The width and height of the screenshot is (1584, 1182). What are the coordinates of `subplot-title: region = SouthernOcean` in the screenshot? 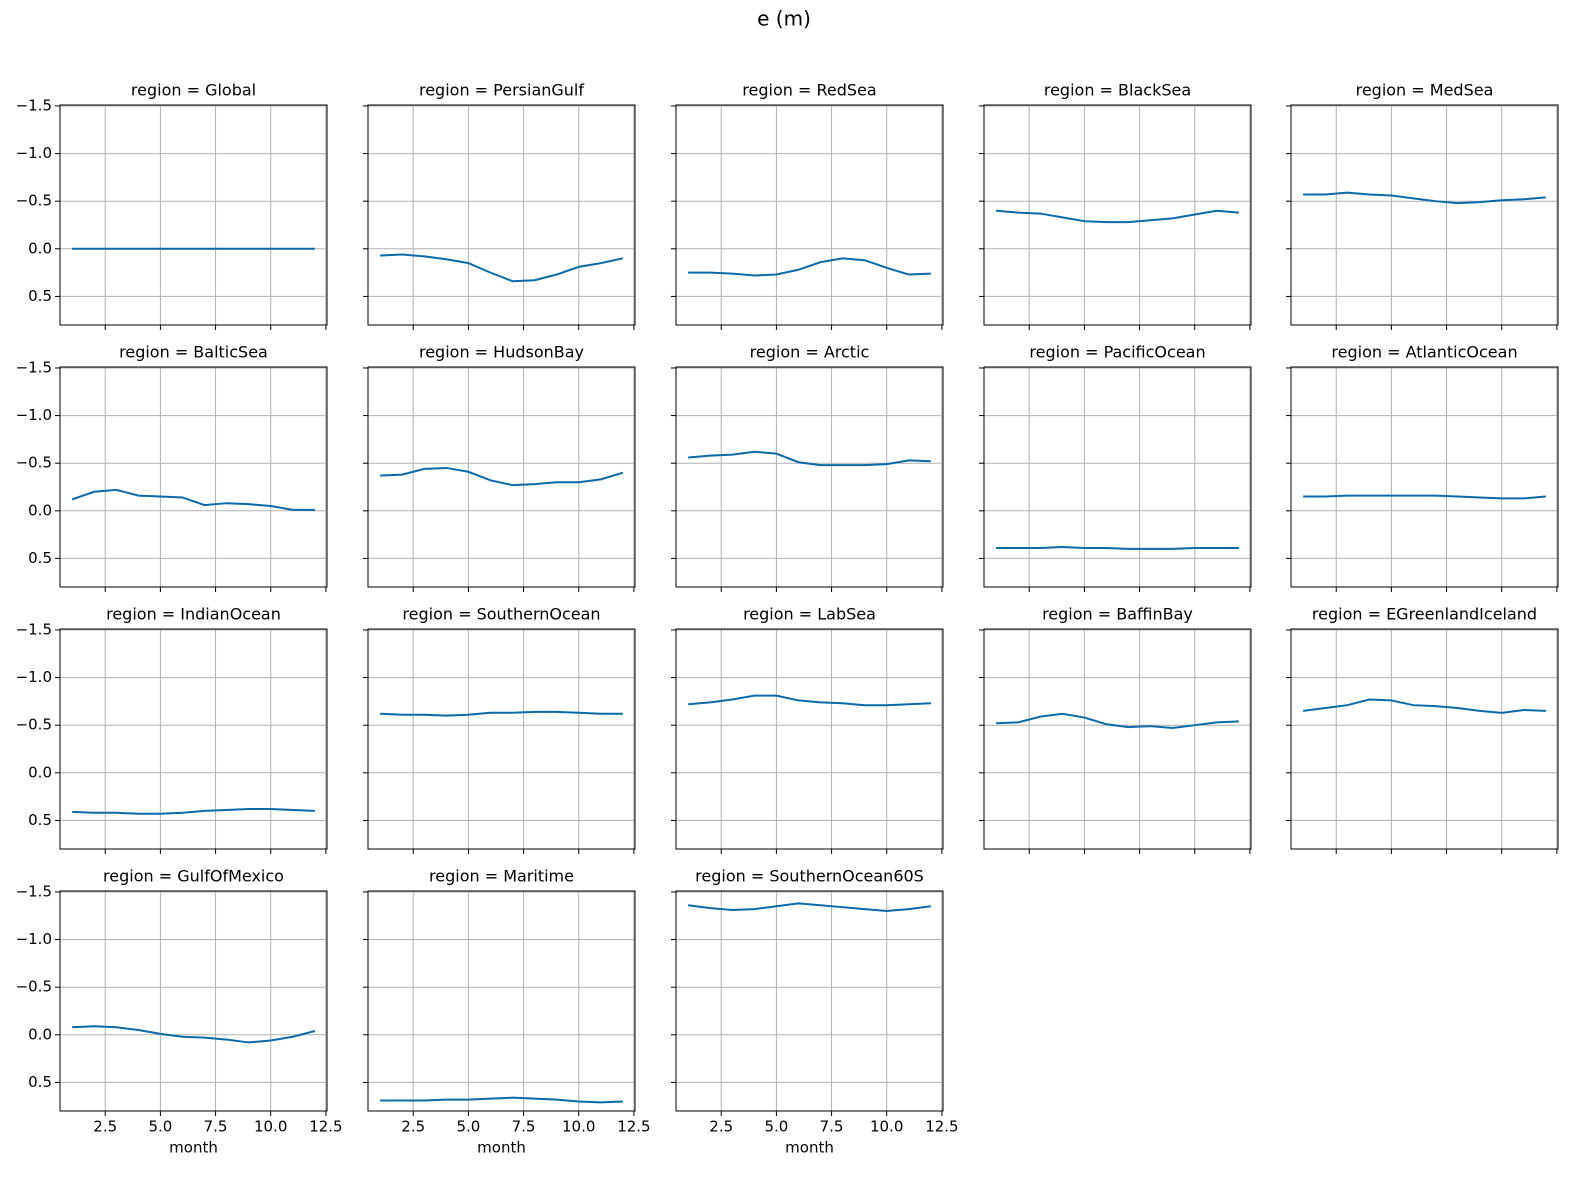 It's located at (501, 614).